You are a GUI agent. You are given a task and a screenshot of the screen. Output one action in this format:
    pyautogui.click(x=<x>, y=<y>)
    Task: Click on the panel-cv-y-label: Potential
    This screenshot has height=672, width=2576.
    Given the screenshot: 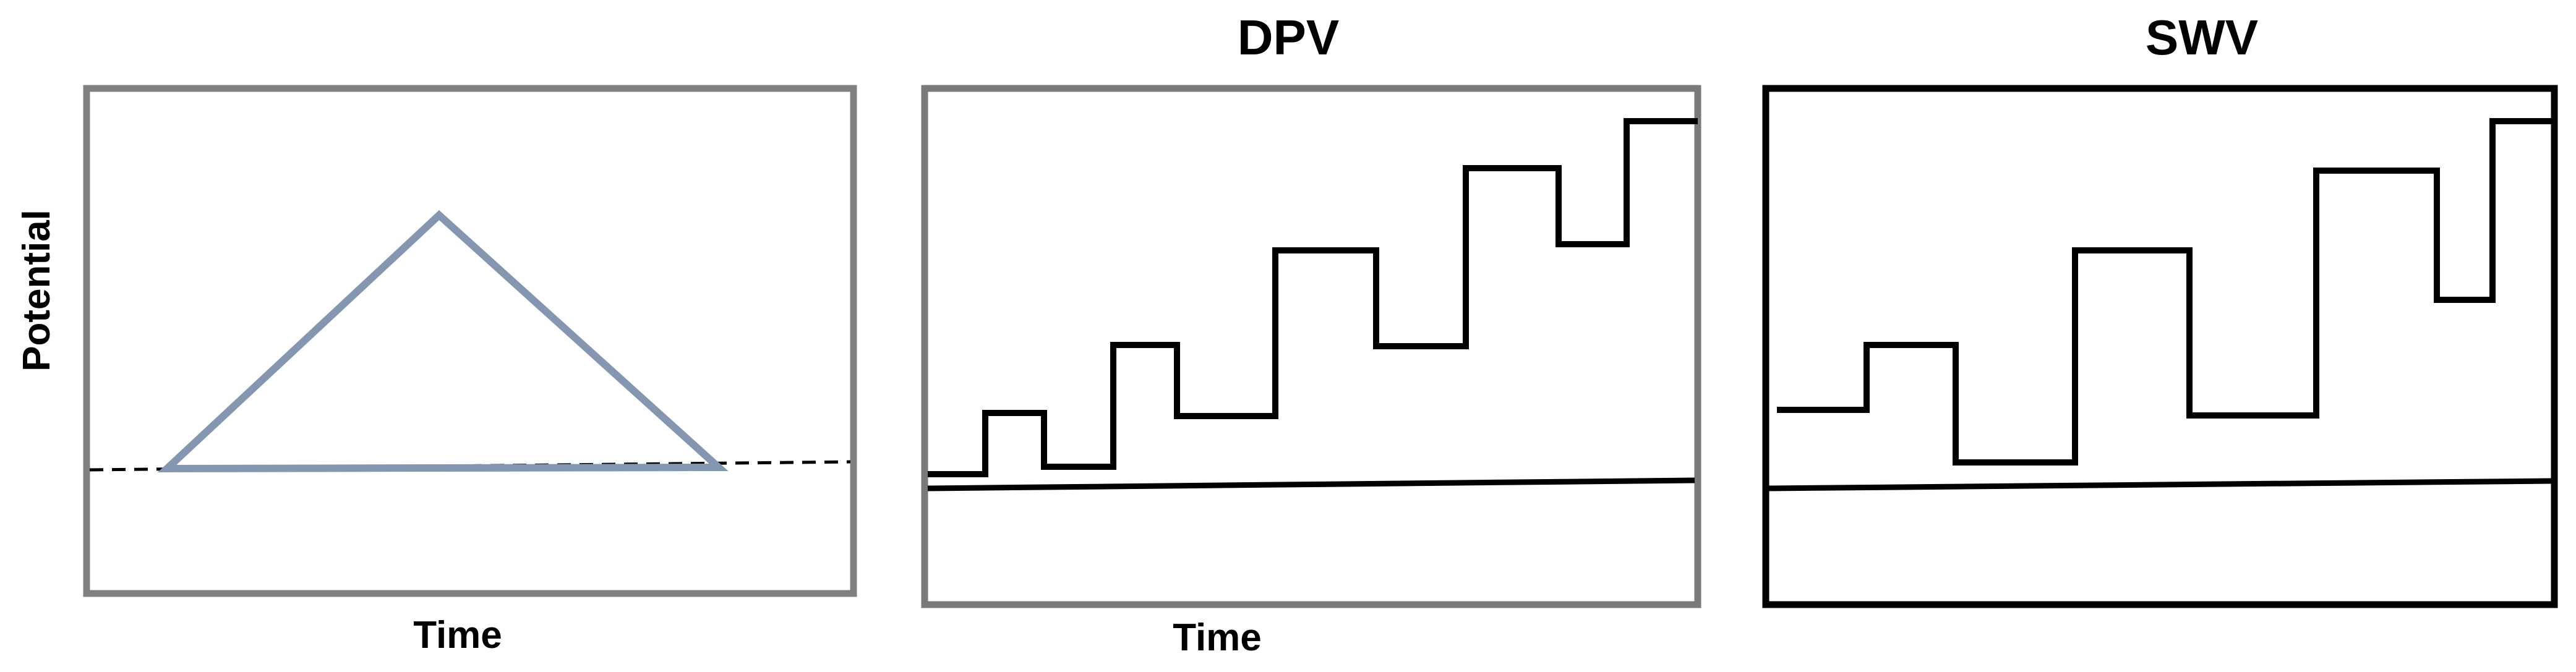 What is the action you would take?
    pyautogui.click(x=36, y=291)
    